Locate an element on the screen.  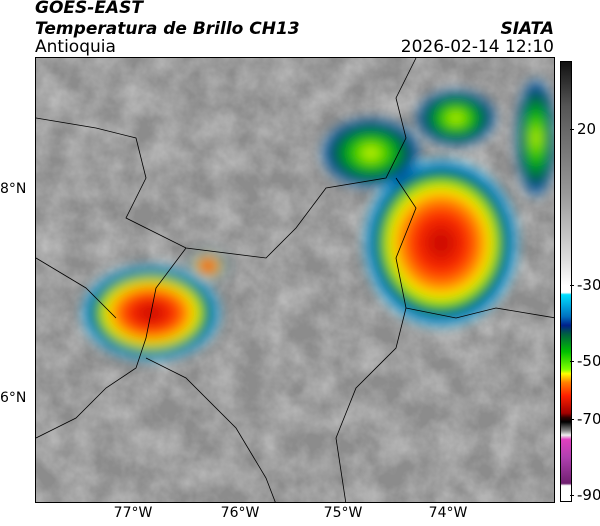
product-title: Temperatura de Brillo CH13 is located at coordinates (167, 29).